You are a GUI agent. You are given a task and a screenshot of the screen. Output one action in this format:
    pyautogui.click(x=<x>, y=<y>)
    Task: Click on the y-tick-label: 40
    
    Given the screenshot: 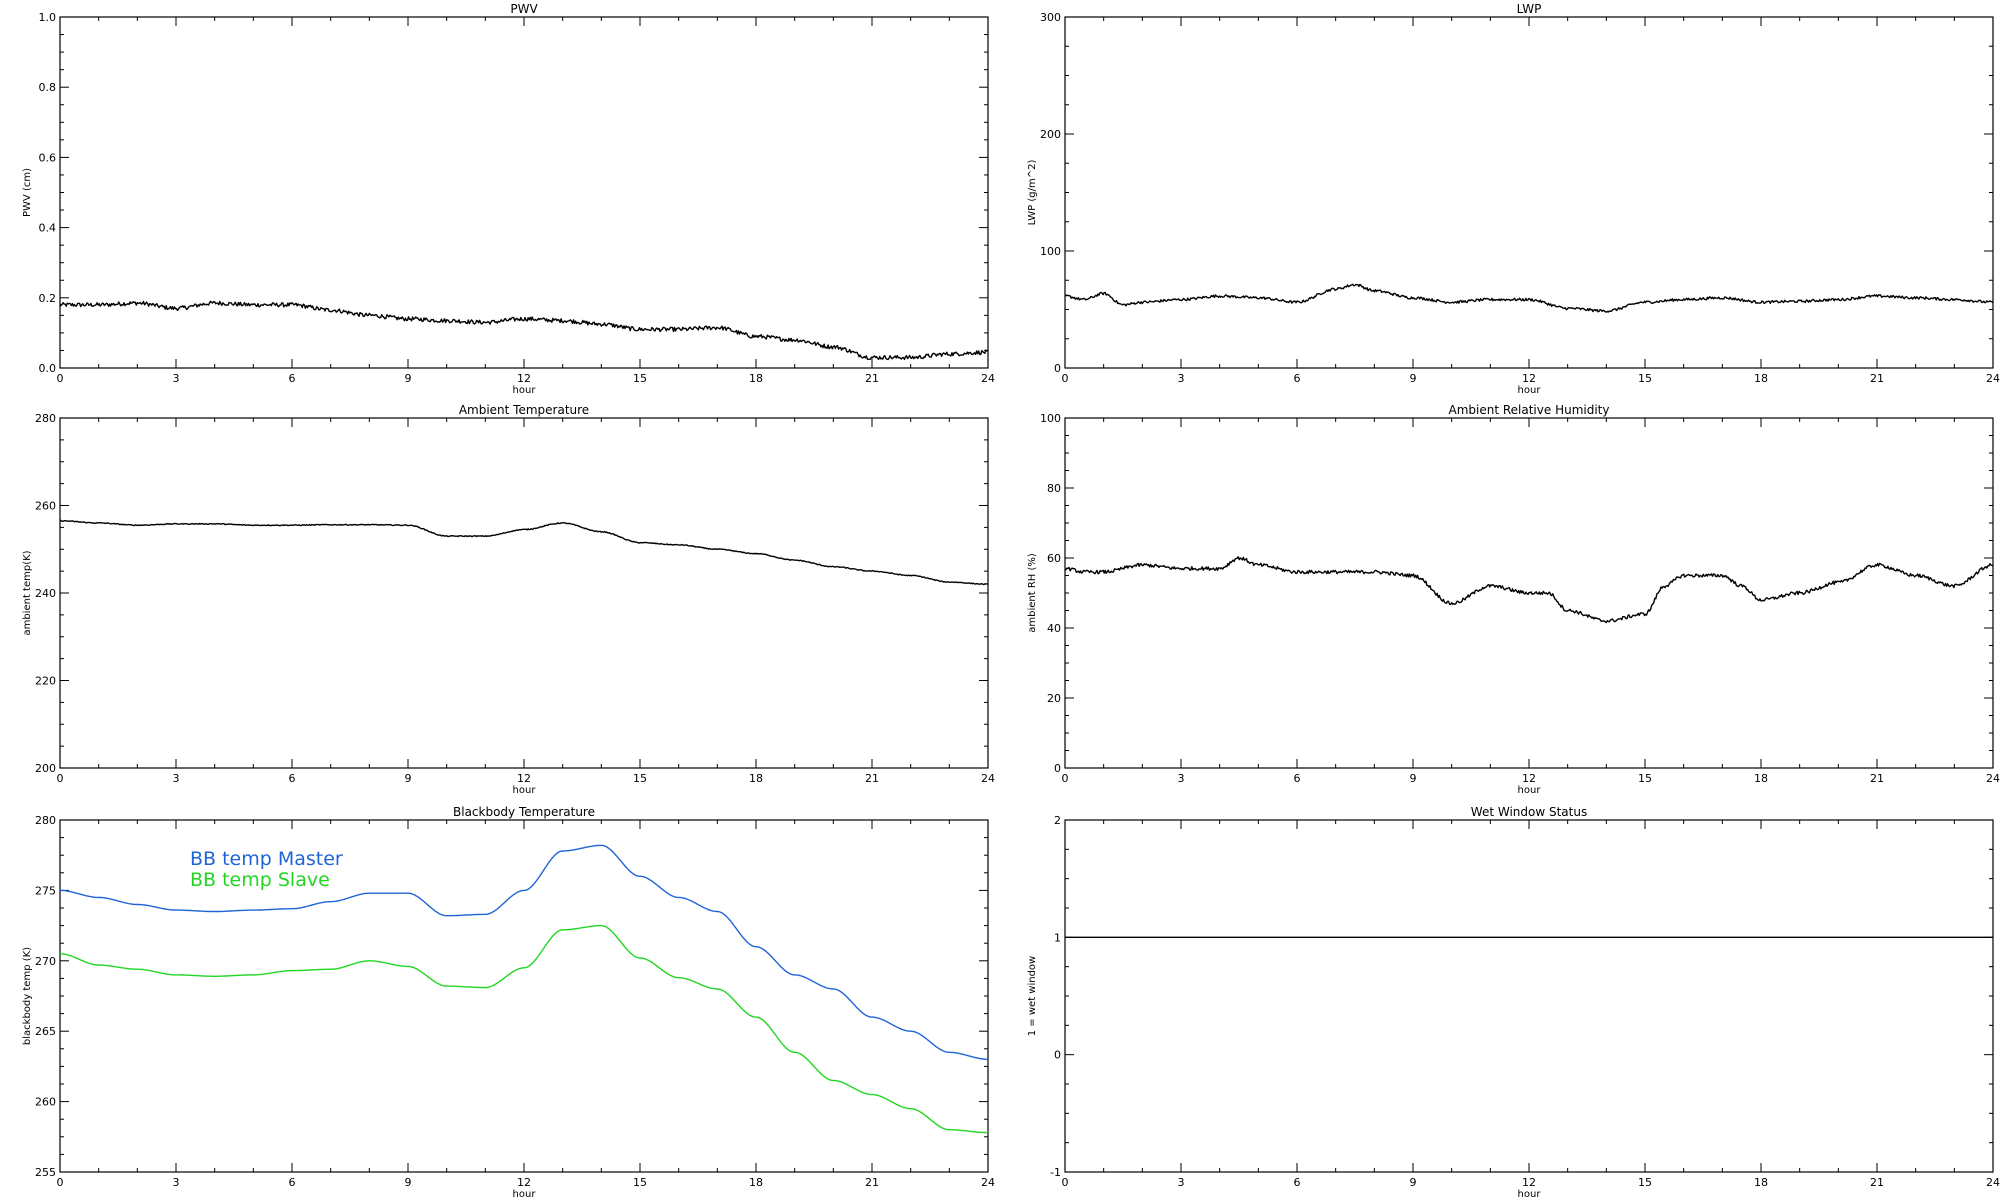 What is the action you would take?
    pyautogui.click(x=1054, y=628)
    